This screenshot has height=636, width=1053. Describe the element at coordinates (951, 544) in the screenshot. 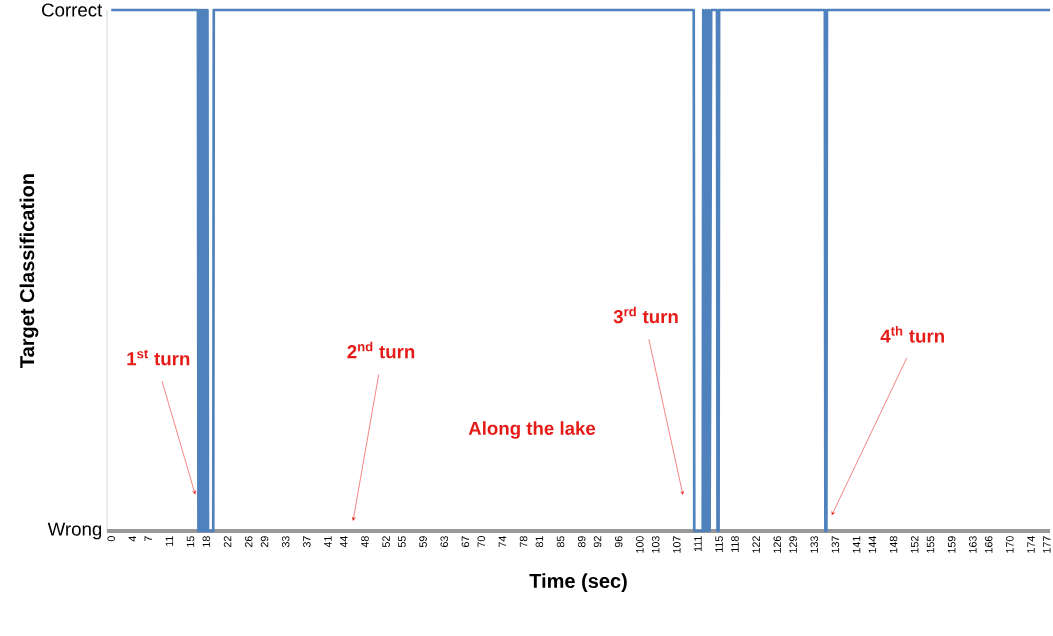

I see `x-tick-label: 159` at that location.